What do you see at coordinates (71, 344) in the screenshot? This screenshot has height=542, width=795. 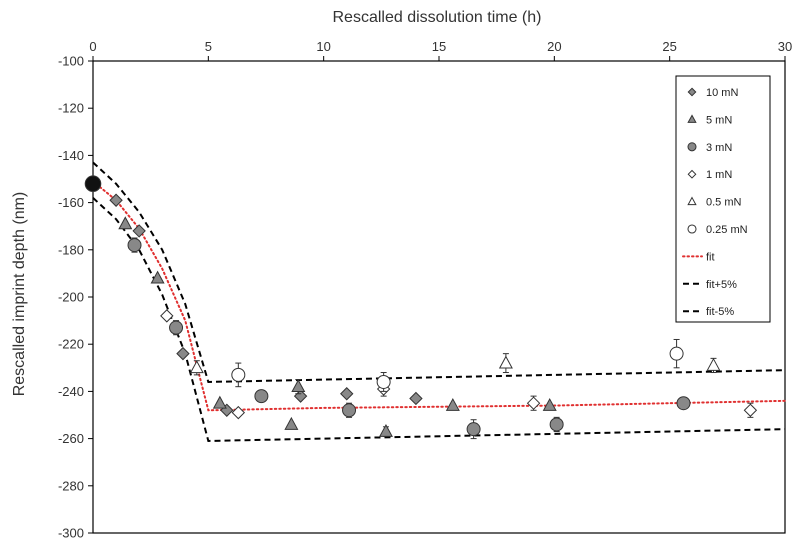 I see `y-tick-label: -220` at bounding box center [71, 344].